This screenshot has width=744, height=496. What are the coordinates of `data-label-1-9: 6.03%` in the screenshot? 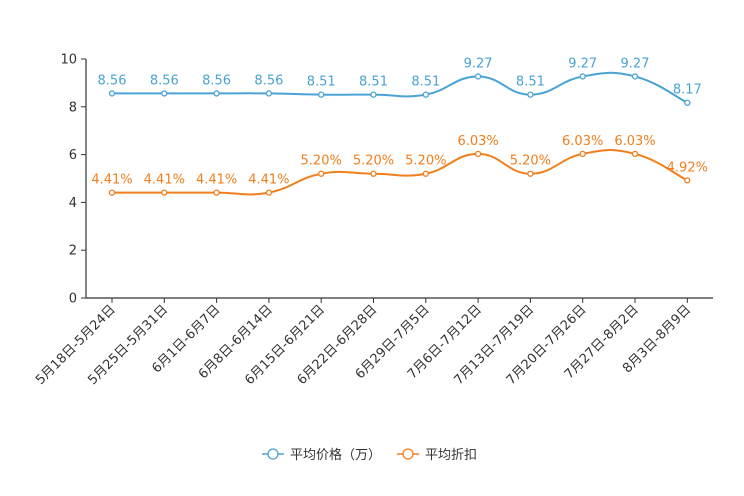 It's located at (582, 141).